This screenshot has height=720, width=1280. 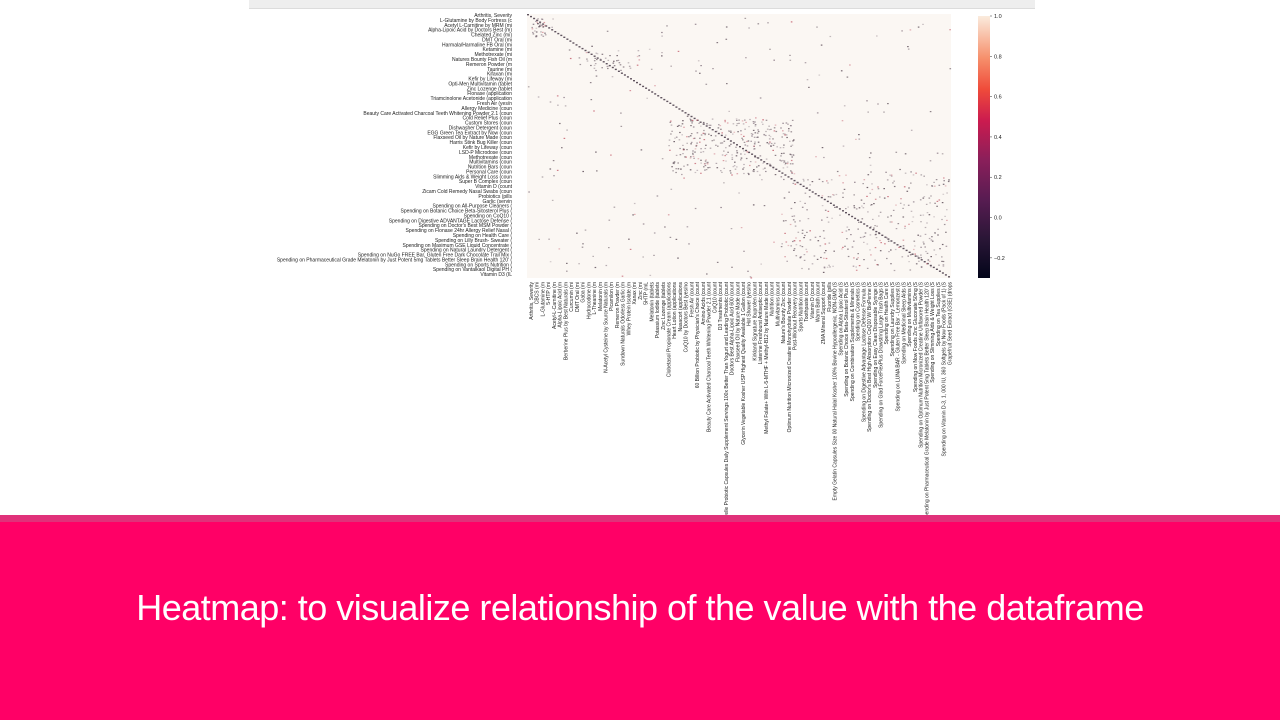 What do you see at coordinates (566, 321) in the screenshot?
I see `heatmap-column-label: Berberine Plus by Best Naturals (m` at bounding box center [566, 321].